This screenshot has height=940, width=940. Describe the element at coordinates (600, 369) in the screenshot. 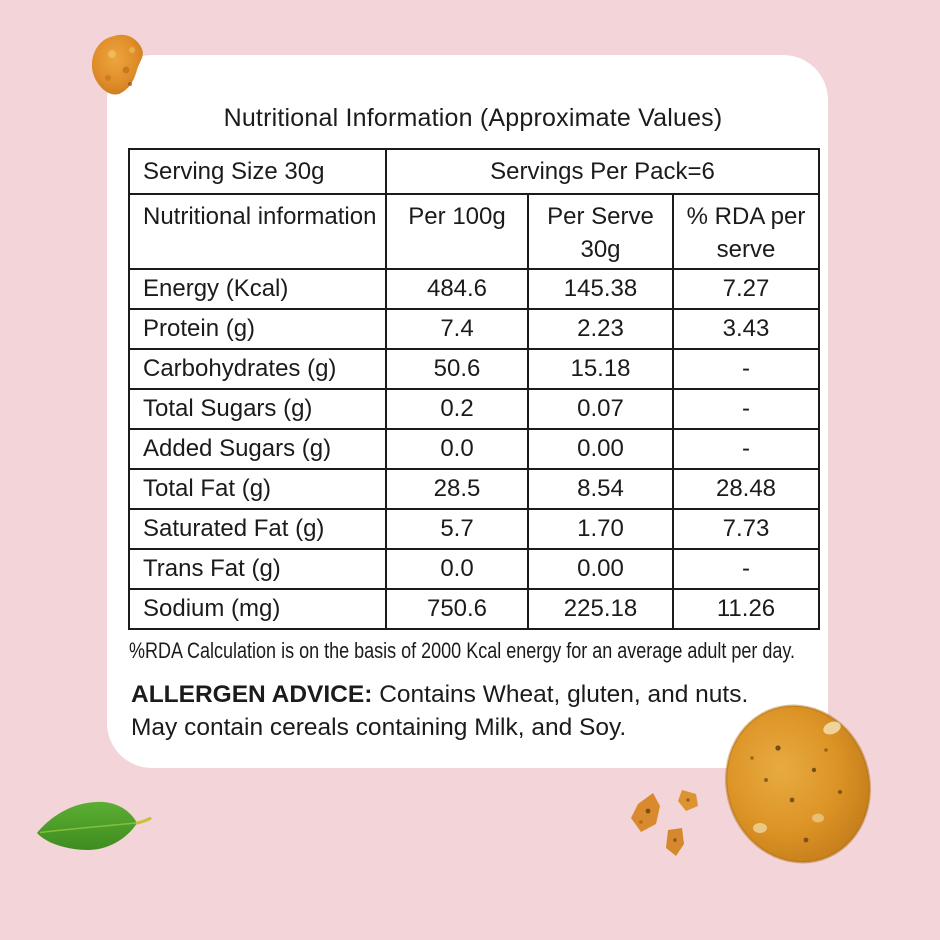

I see `per-serve-cell: 15.18` at that location.